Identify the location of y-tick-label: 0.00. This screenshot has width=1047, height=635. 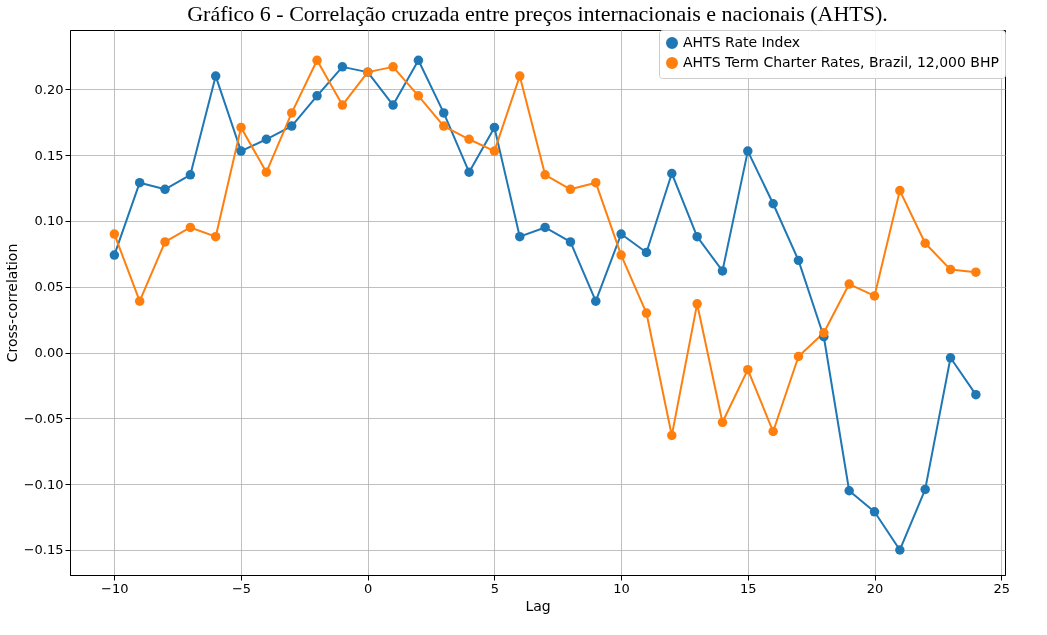
(49, 353).